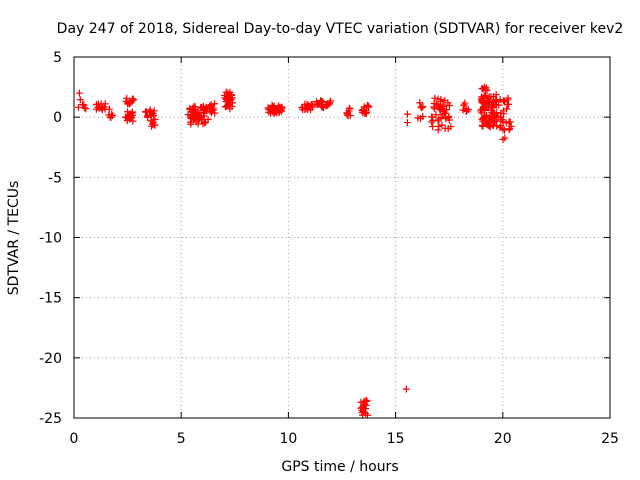  What do you see at coordinates (610, 439) in the screenshot?
I see `x-tick-label: 25` at bounding box center [610, 439].